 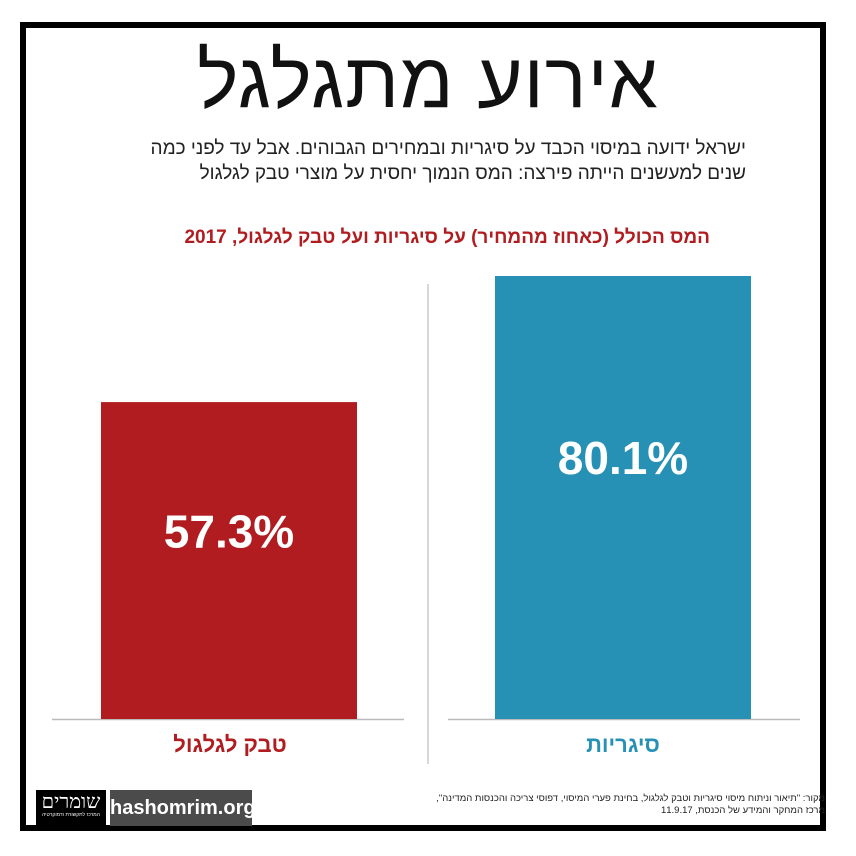 I want to click on site-link: hashomrim.org, so click(x=183, y=808).